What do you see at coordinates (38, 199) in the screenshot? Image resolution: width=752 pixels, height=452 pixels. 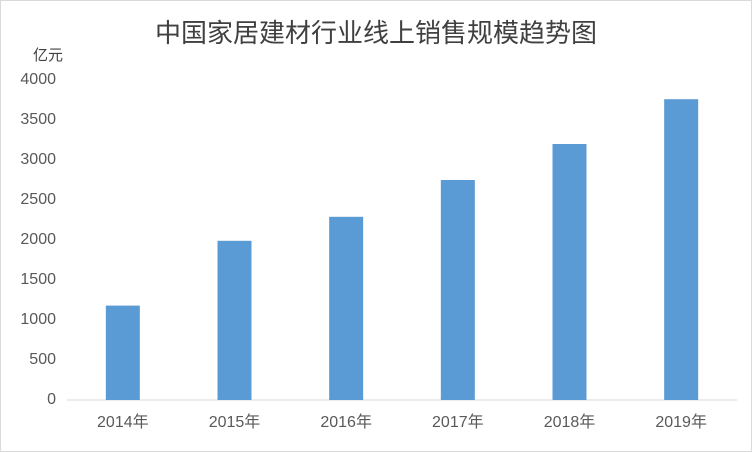 I see `y-tick-label: 2500` at bounding box center [38, 199].